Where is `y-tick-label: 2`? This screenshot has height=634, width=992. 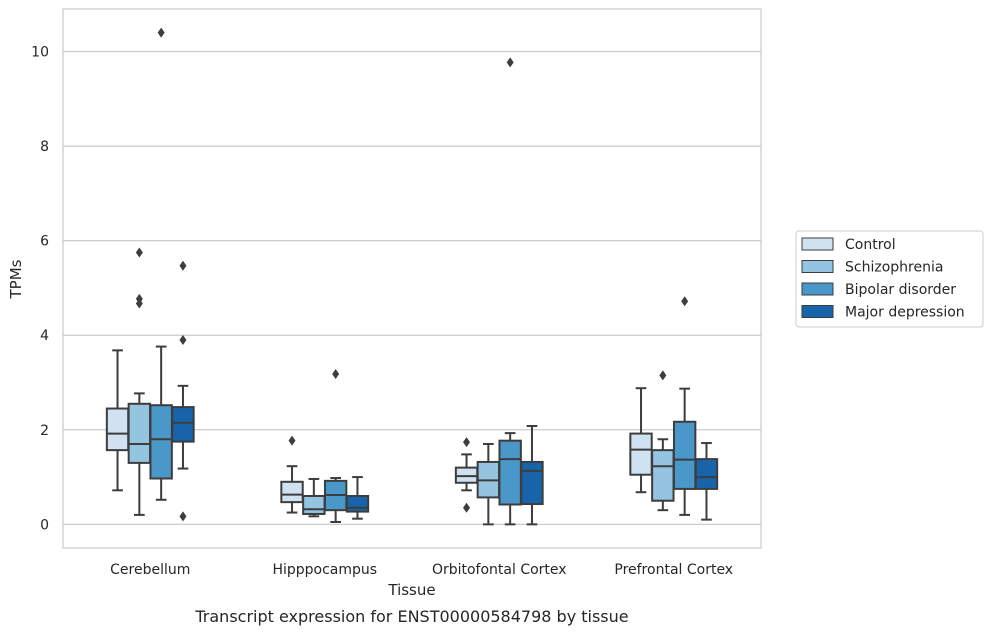 y-tick-label: 2 is located at coordinates (44, 431).